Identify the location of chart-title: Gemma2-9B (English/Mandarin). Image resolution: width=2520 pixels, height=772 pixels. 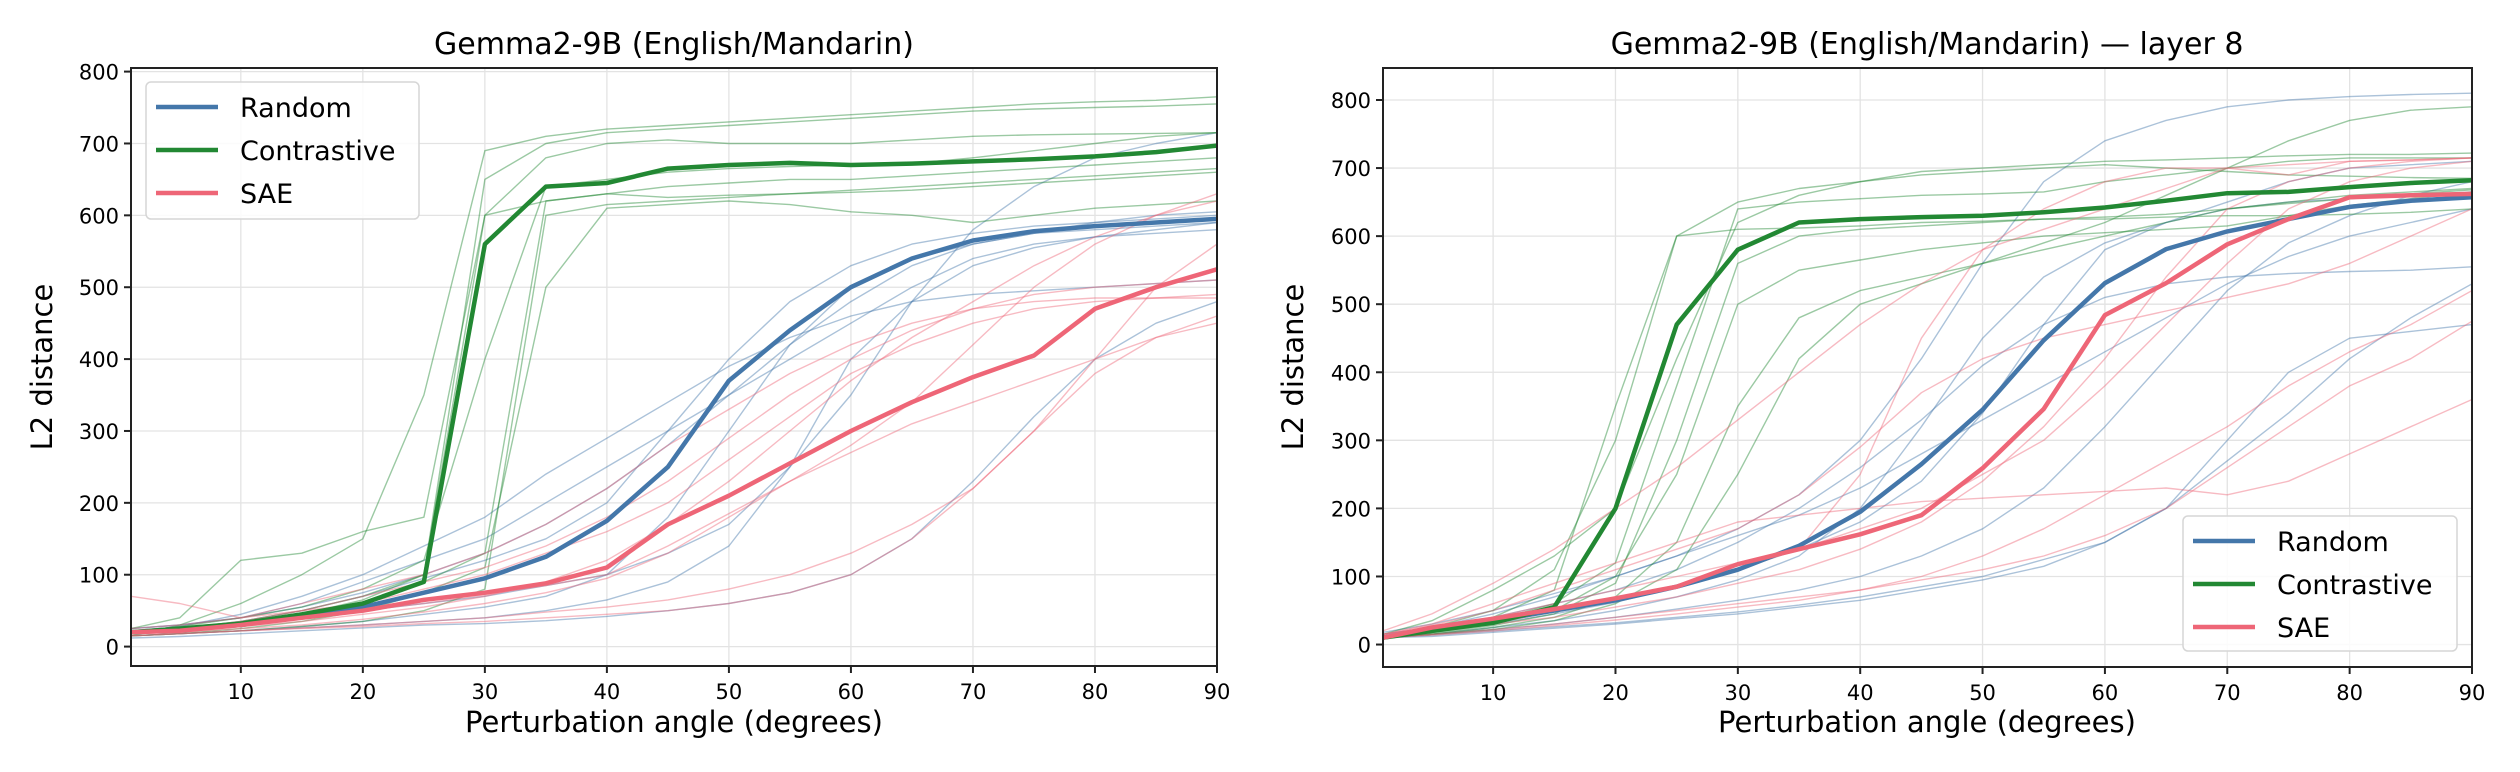
(674, 44).